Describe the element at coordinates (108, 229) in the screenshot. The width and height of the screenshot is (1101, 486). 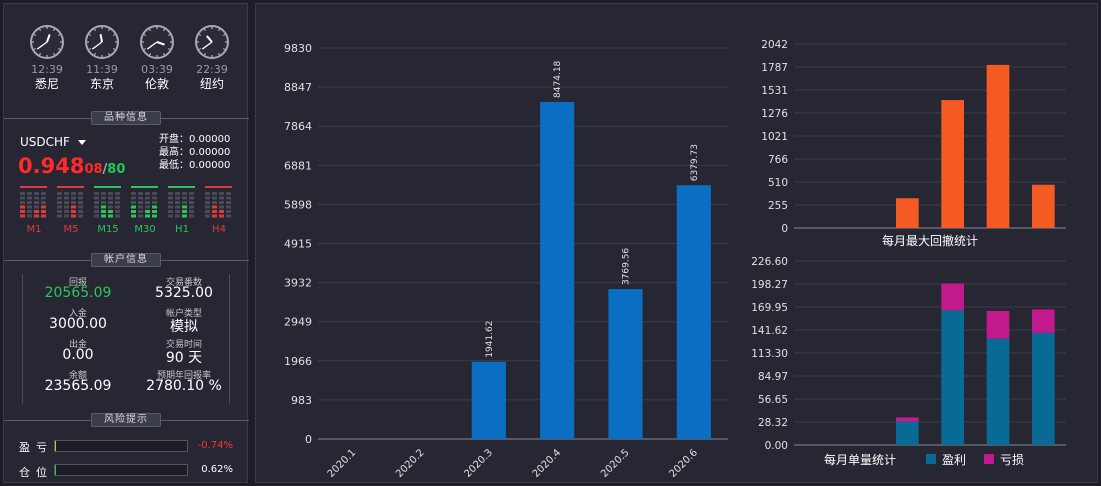
I see `timeframe-m15: M15` at that location.